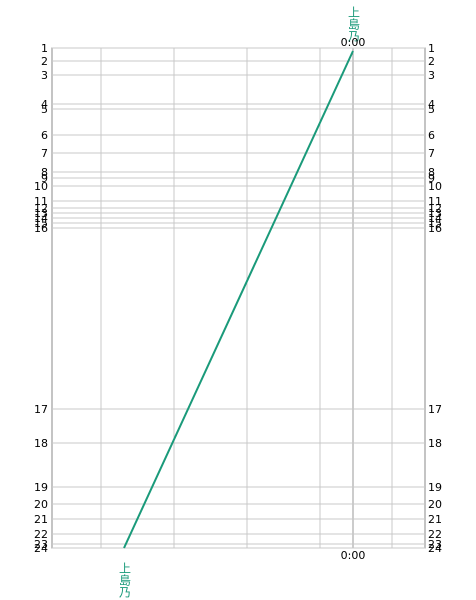 This screenshot has height=600, width=476. Describe the element at coordinates (44, 48) in the screenshot. I see `station-label-left: 1` at that location.